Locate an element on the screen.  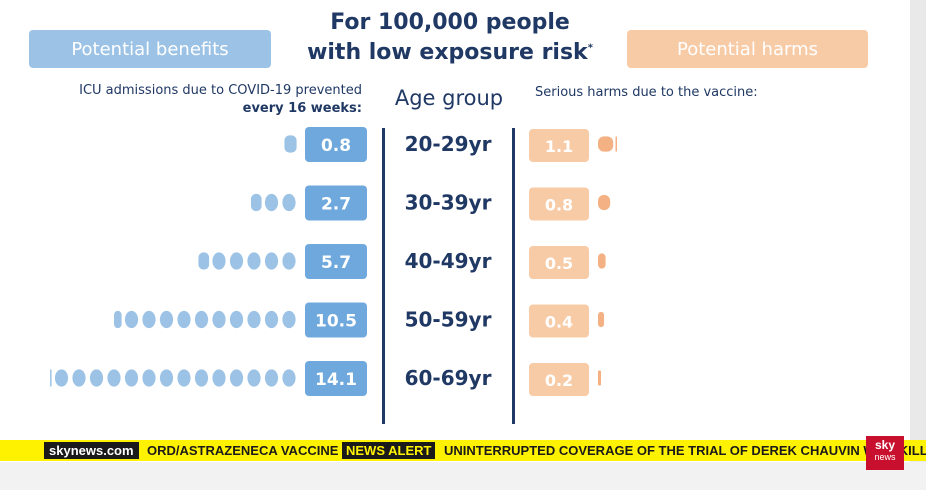
benefit-value-label: 2.7 is located at coordinates (336, 205).